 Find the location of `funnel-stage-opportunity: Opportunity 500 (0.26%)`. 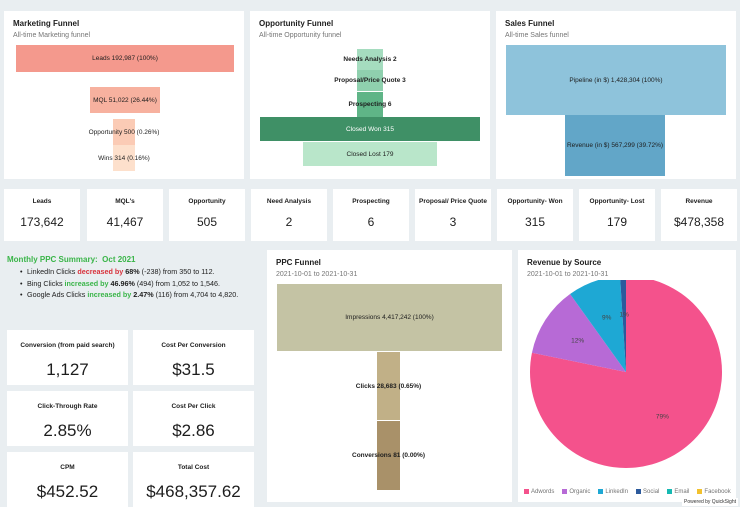

funnel-stage-opportunity: Opportunity 500 (0.26%) is located at coordinates (124, 132).